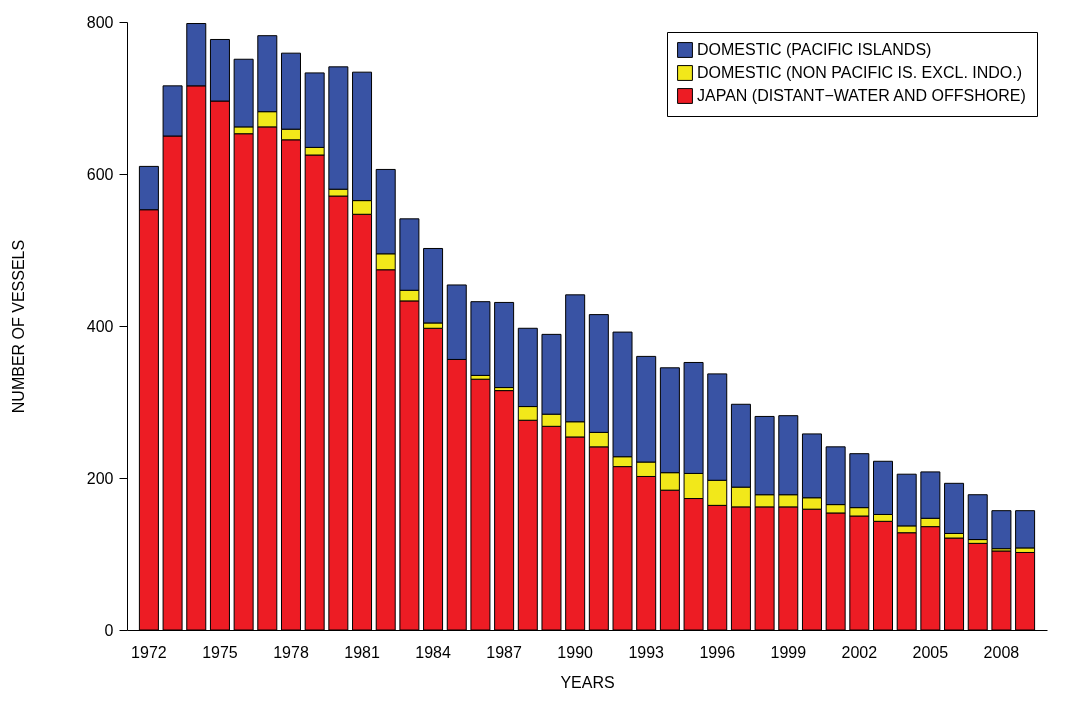 This screenshot has height=707, width=1077. Describe the element at coordinates (860, 72) in the screenshot. I see `legend-label: DOMESTIC (NON PACIFIC IS. EXCL. INDO.)` at that location.